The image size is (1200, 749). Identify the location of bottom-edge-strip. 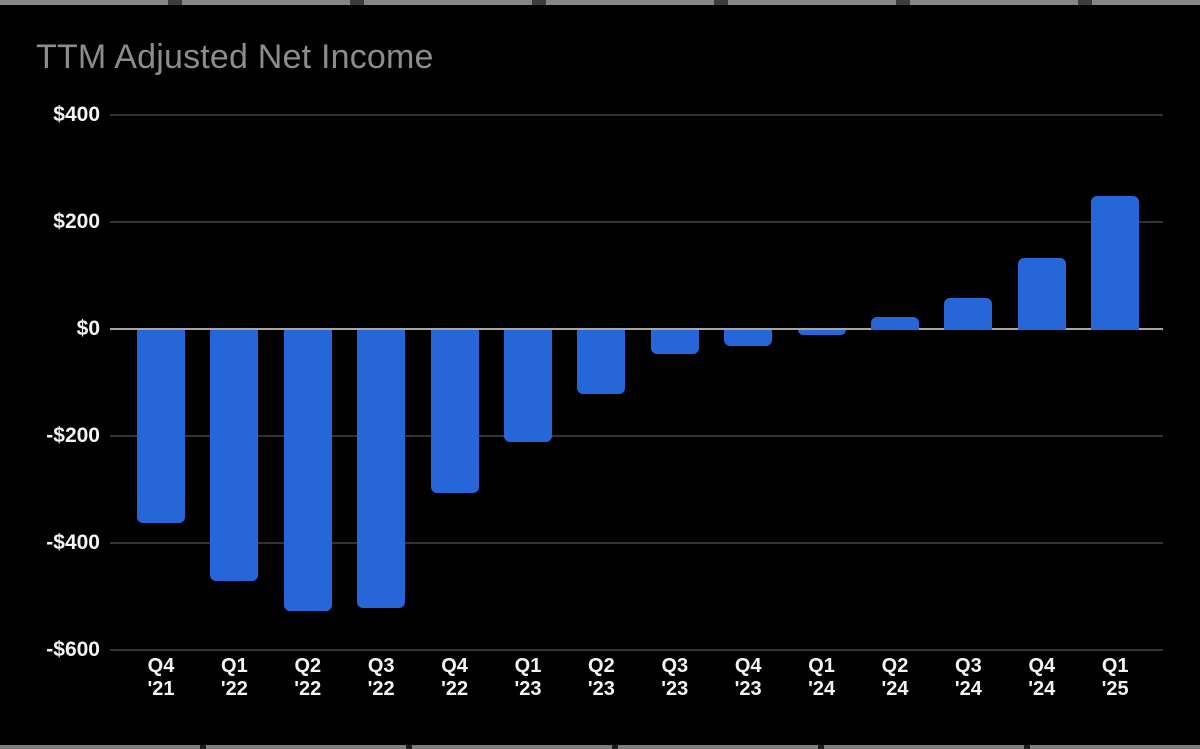
(600, 747).